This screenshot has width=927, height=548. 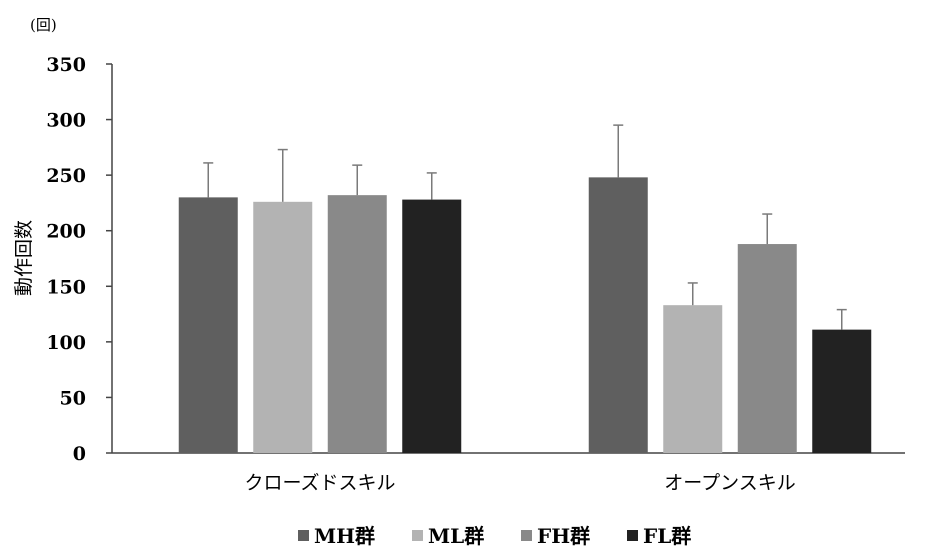 What do you see at coordinates (693, 379) in the screenshot?
I see `bar-ML群-オープンスキル` at bounding box center [693, 379].